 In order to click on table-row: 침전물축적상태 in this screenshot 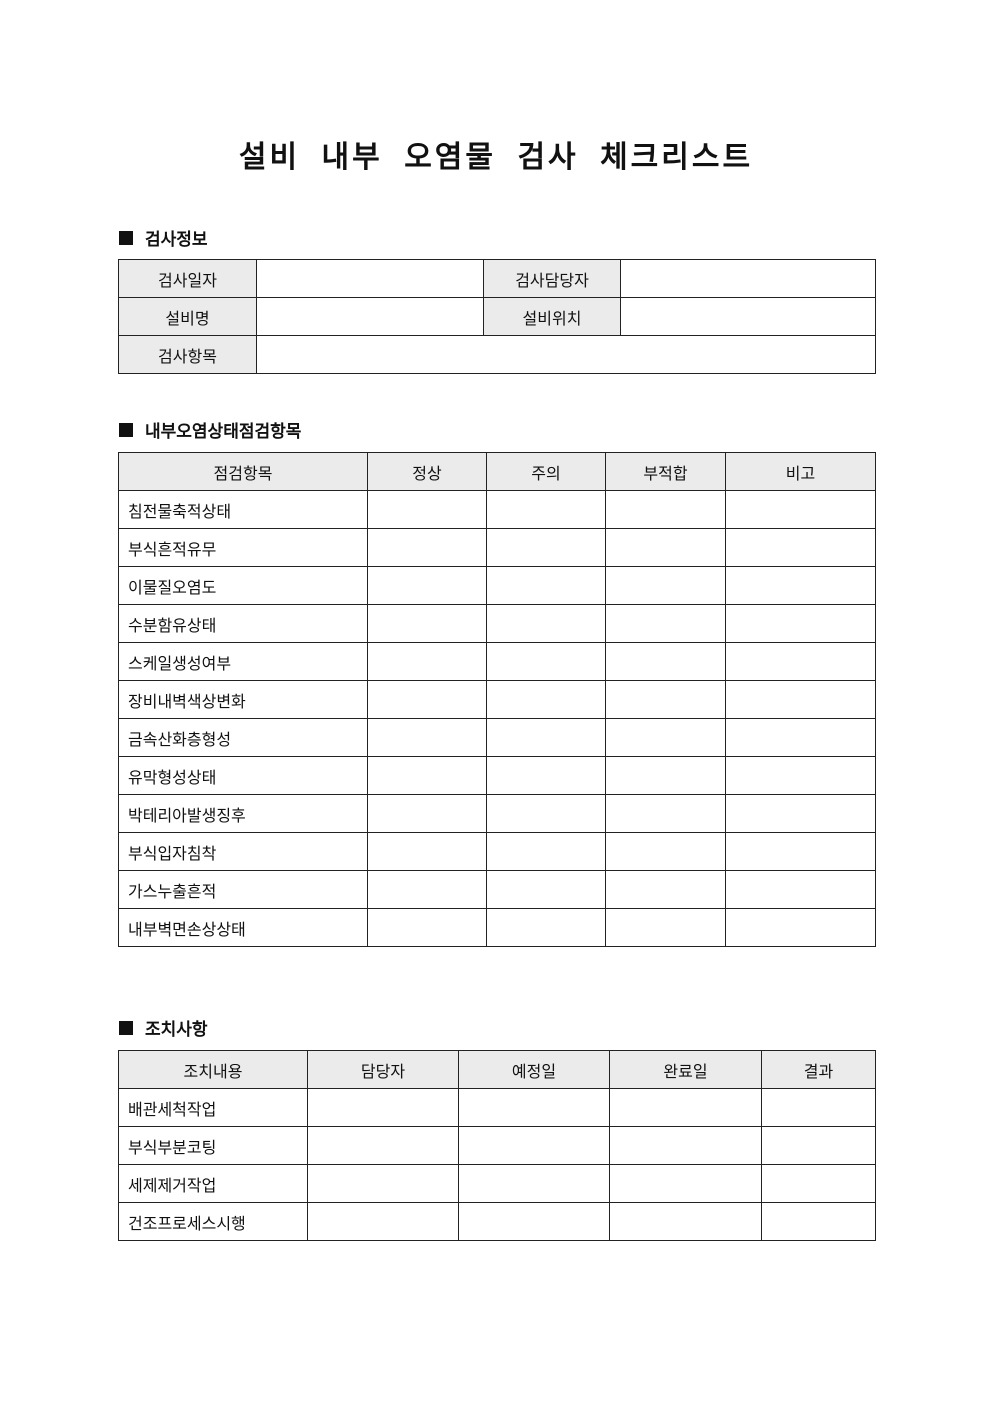, I will do `click(497, 509)`.